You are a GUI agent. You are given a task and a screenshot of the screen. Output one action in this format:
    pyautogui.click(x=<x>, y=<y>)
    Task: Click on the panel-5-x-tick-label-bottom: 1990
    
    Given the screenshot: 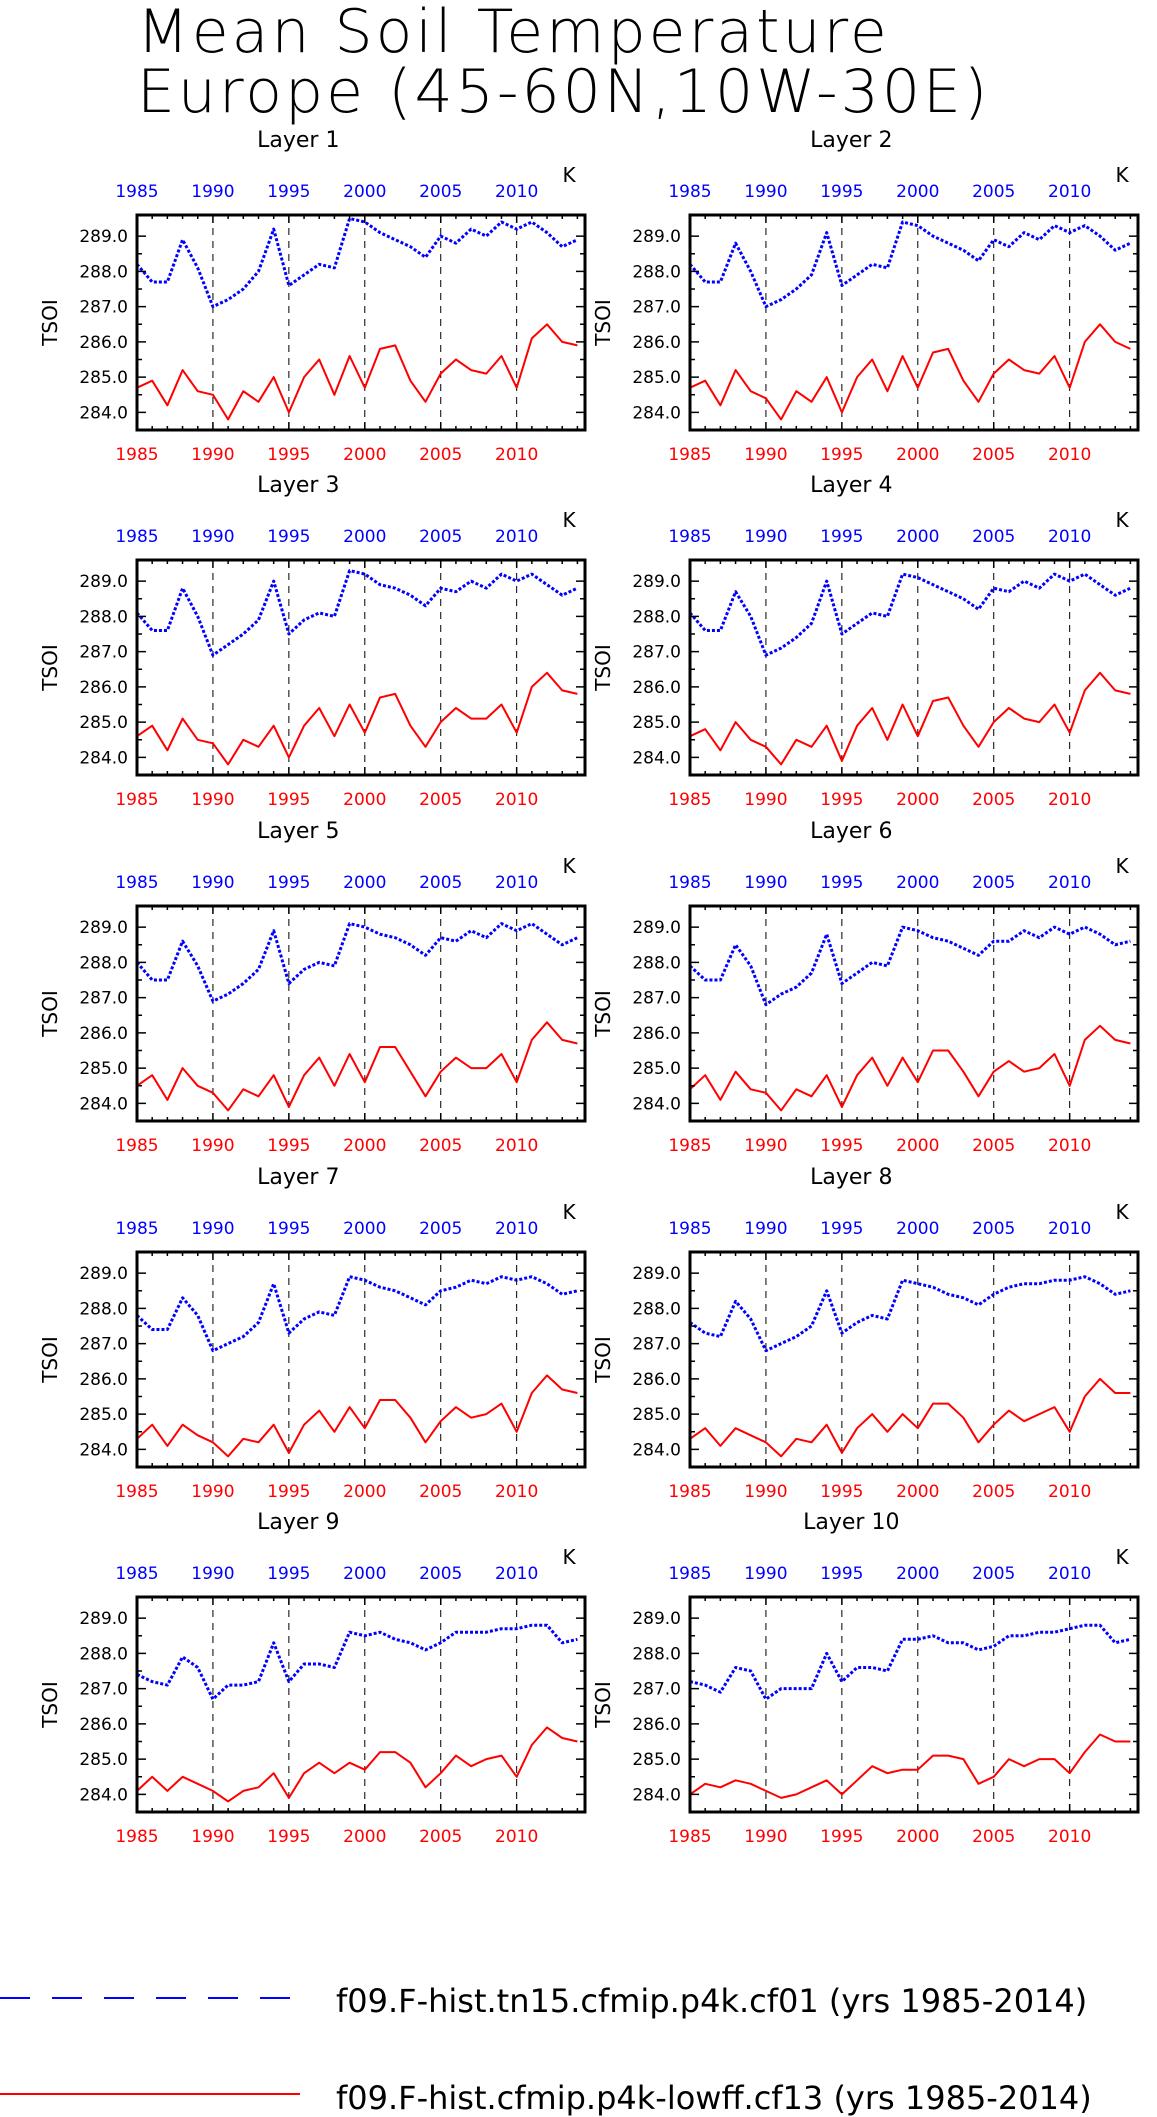 What is the action you would take?
    pyautogui.click(x=212, y=1146)
    